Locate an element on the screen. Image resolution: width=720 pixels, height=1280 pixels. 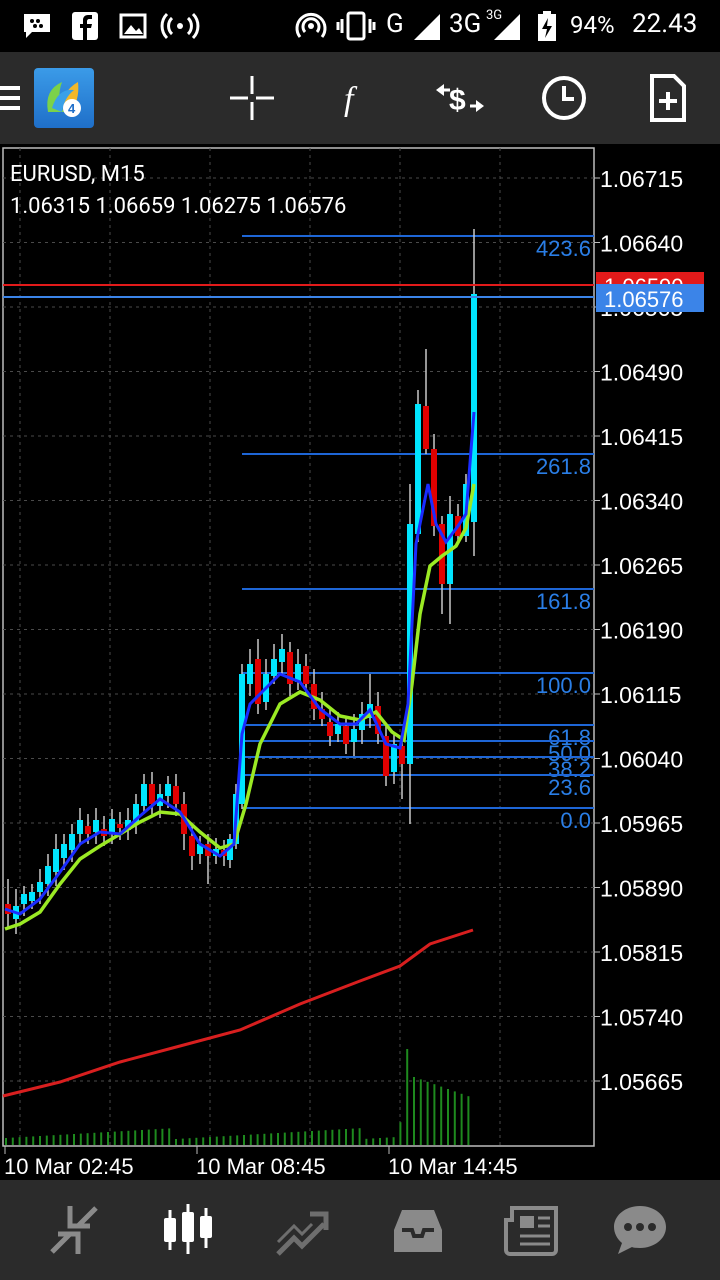
function-f-icon: f is located at coordinates (356, 98).